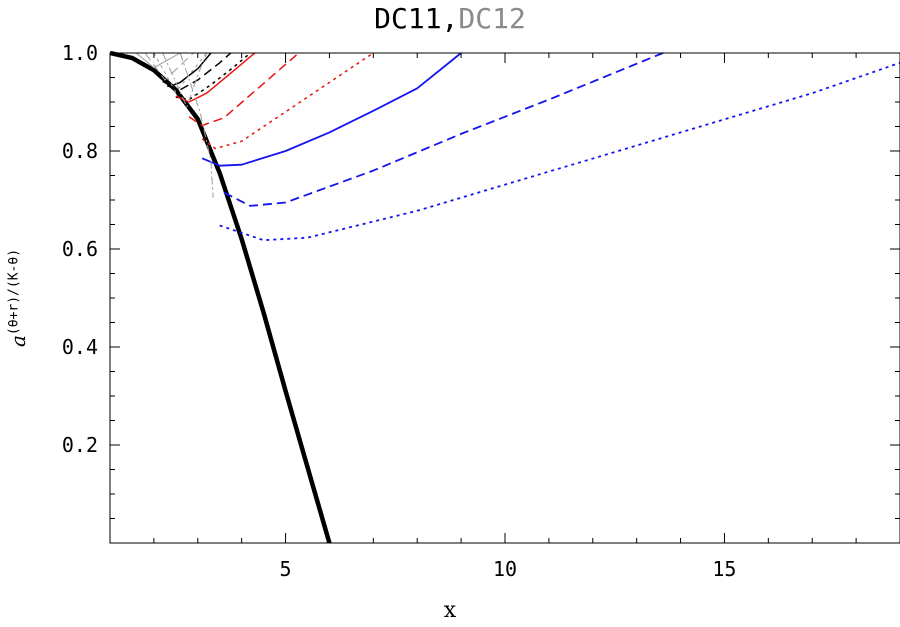 The image size is (900, 627). Describe the element at coordinates (80, 151) in the screenshot. I see `y-tick-label: 0.8` at that location.